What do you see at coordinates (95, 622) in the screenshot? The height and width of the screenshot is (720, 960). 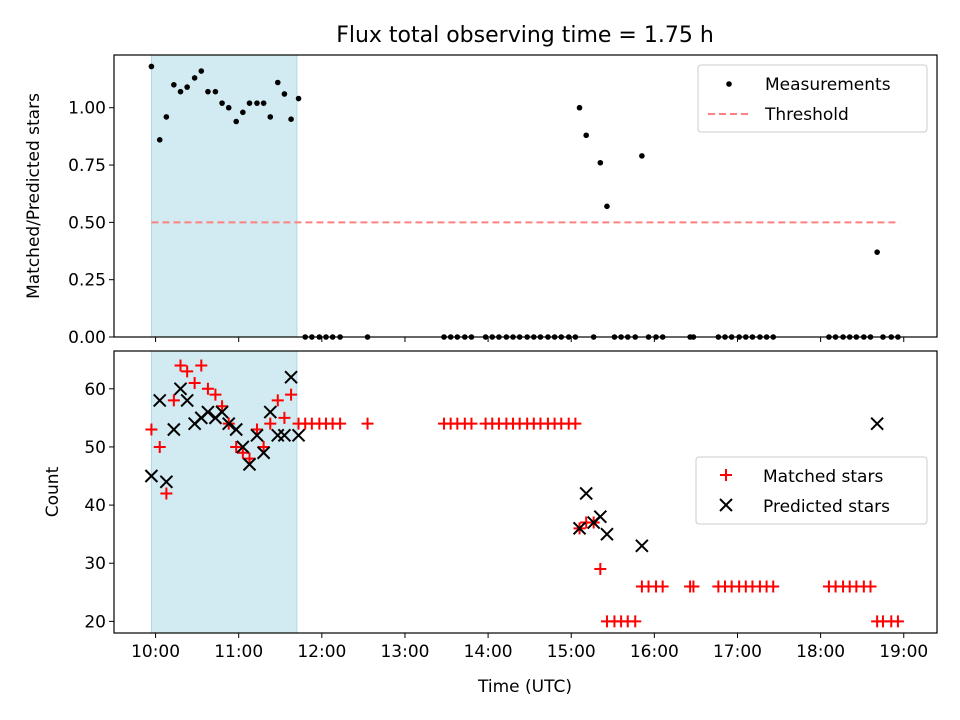 I see `y-tick-label: 20` at bounding box center [95, 622].